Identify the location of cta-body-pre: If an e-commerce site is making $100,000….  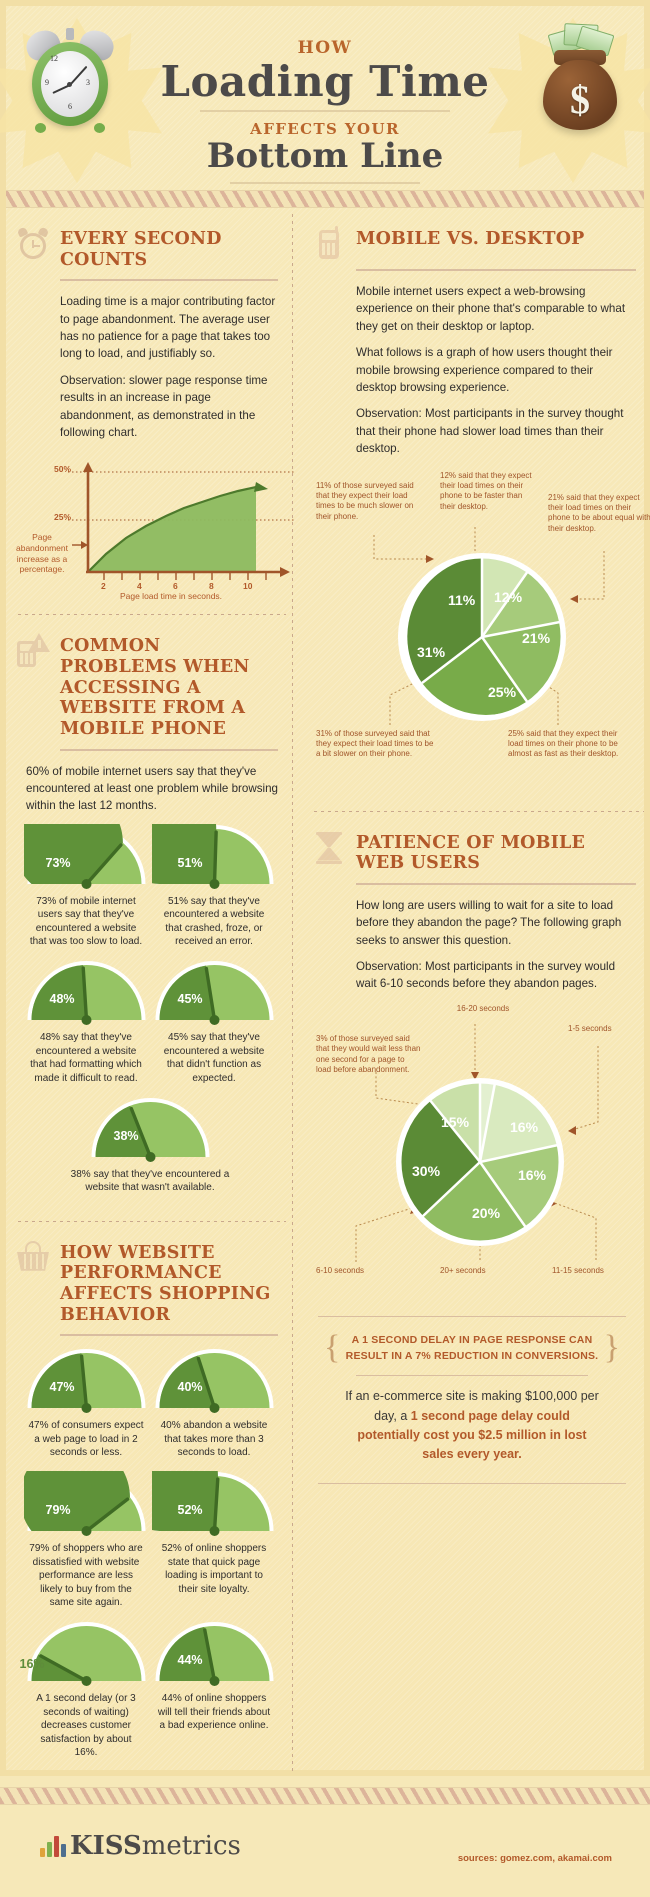
(472, 1406).